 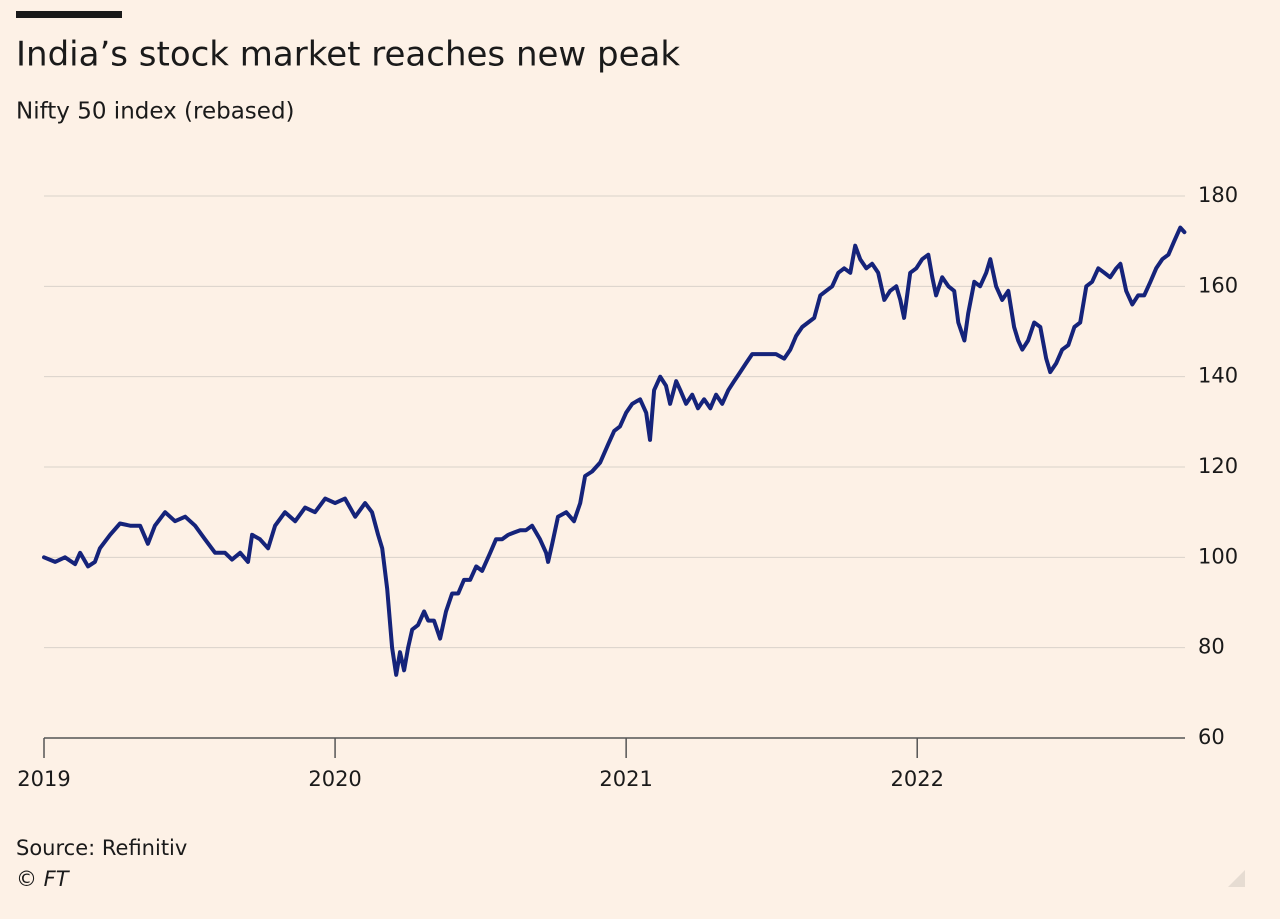 What do you see at coordinates (1211, 647) in the screenshot?
I see `y-tick-label: 80` at bounding box center [1211, 647].